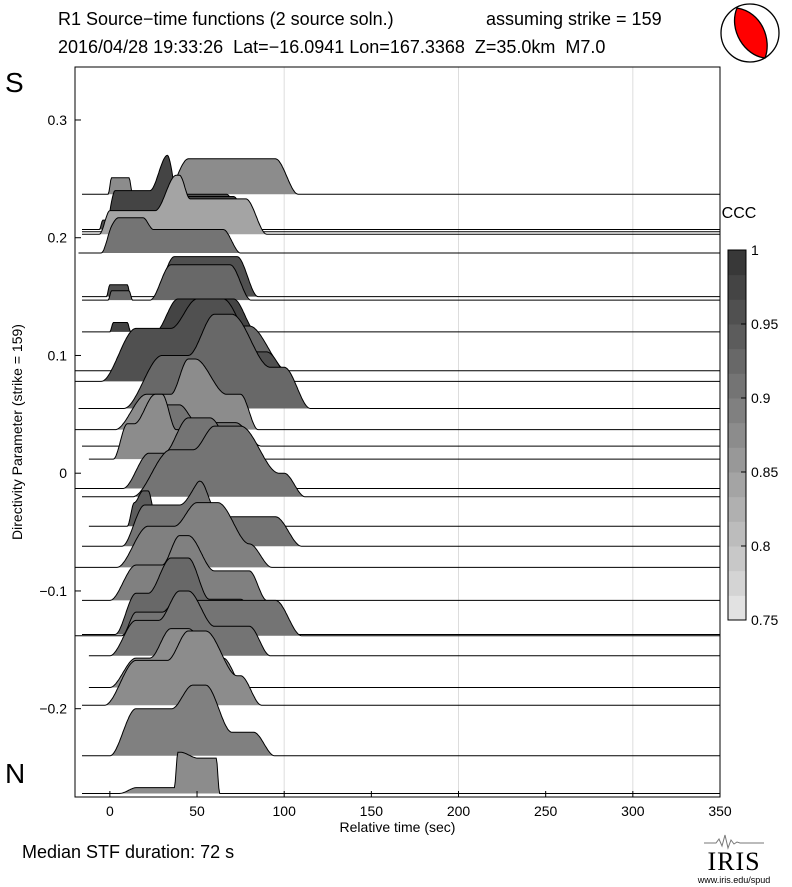 Image resolution: width=792 pixels, height=887 pixels. What do you see at coordinates (53, 591) in the screenshot?
I see `y-tick-label: −0.1` at bounding box center [53, 591].